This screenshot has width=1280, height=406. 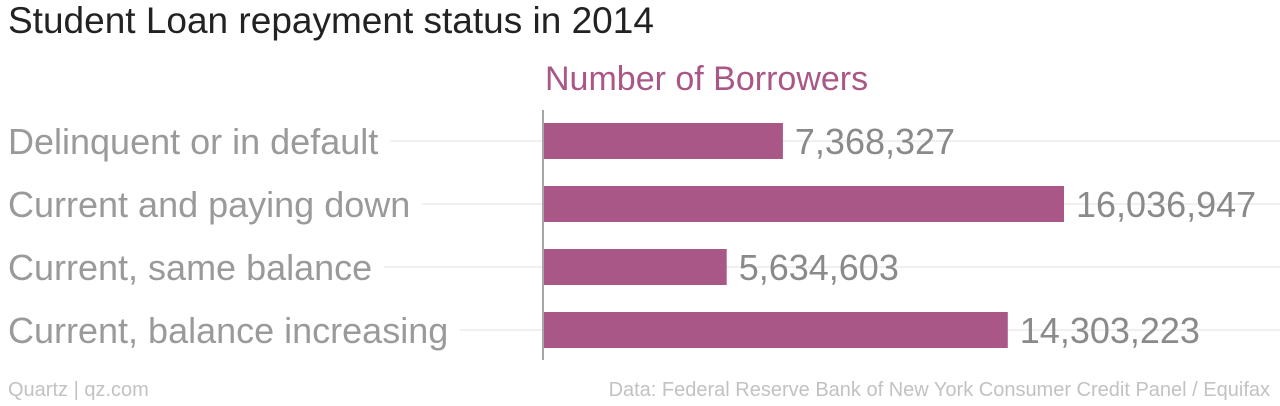 I want to click on series-label: Number of Borrowers, so click(x=706, y=79).